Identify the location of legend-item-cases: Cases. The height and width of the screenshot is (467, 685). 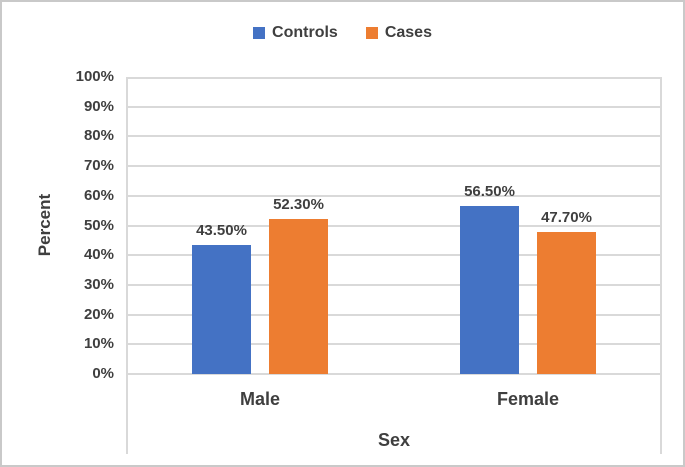
(398, 33).